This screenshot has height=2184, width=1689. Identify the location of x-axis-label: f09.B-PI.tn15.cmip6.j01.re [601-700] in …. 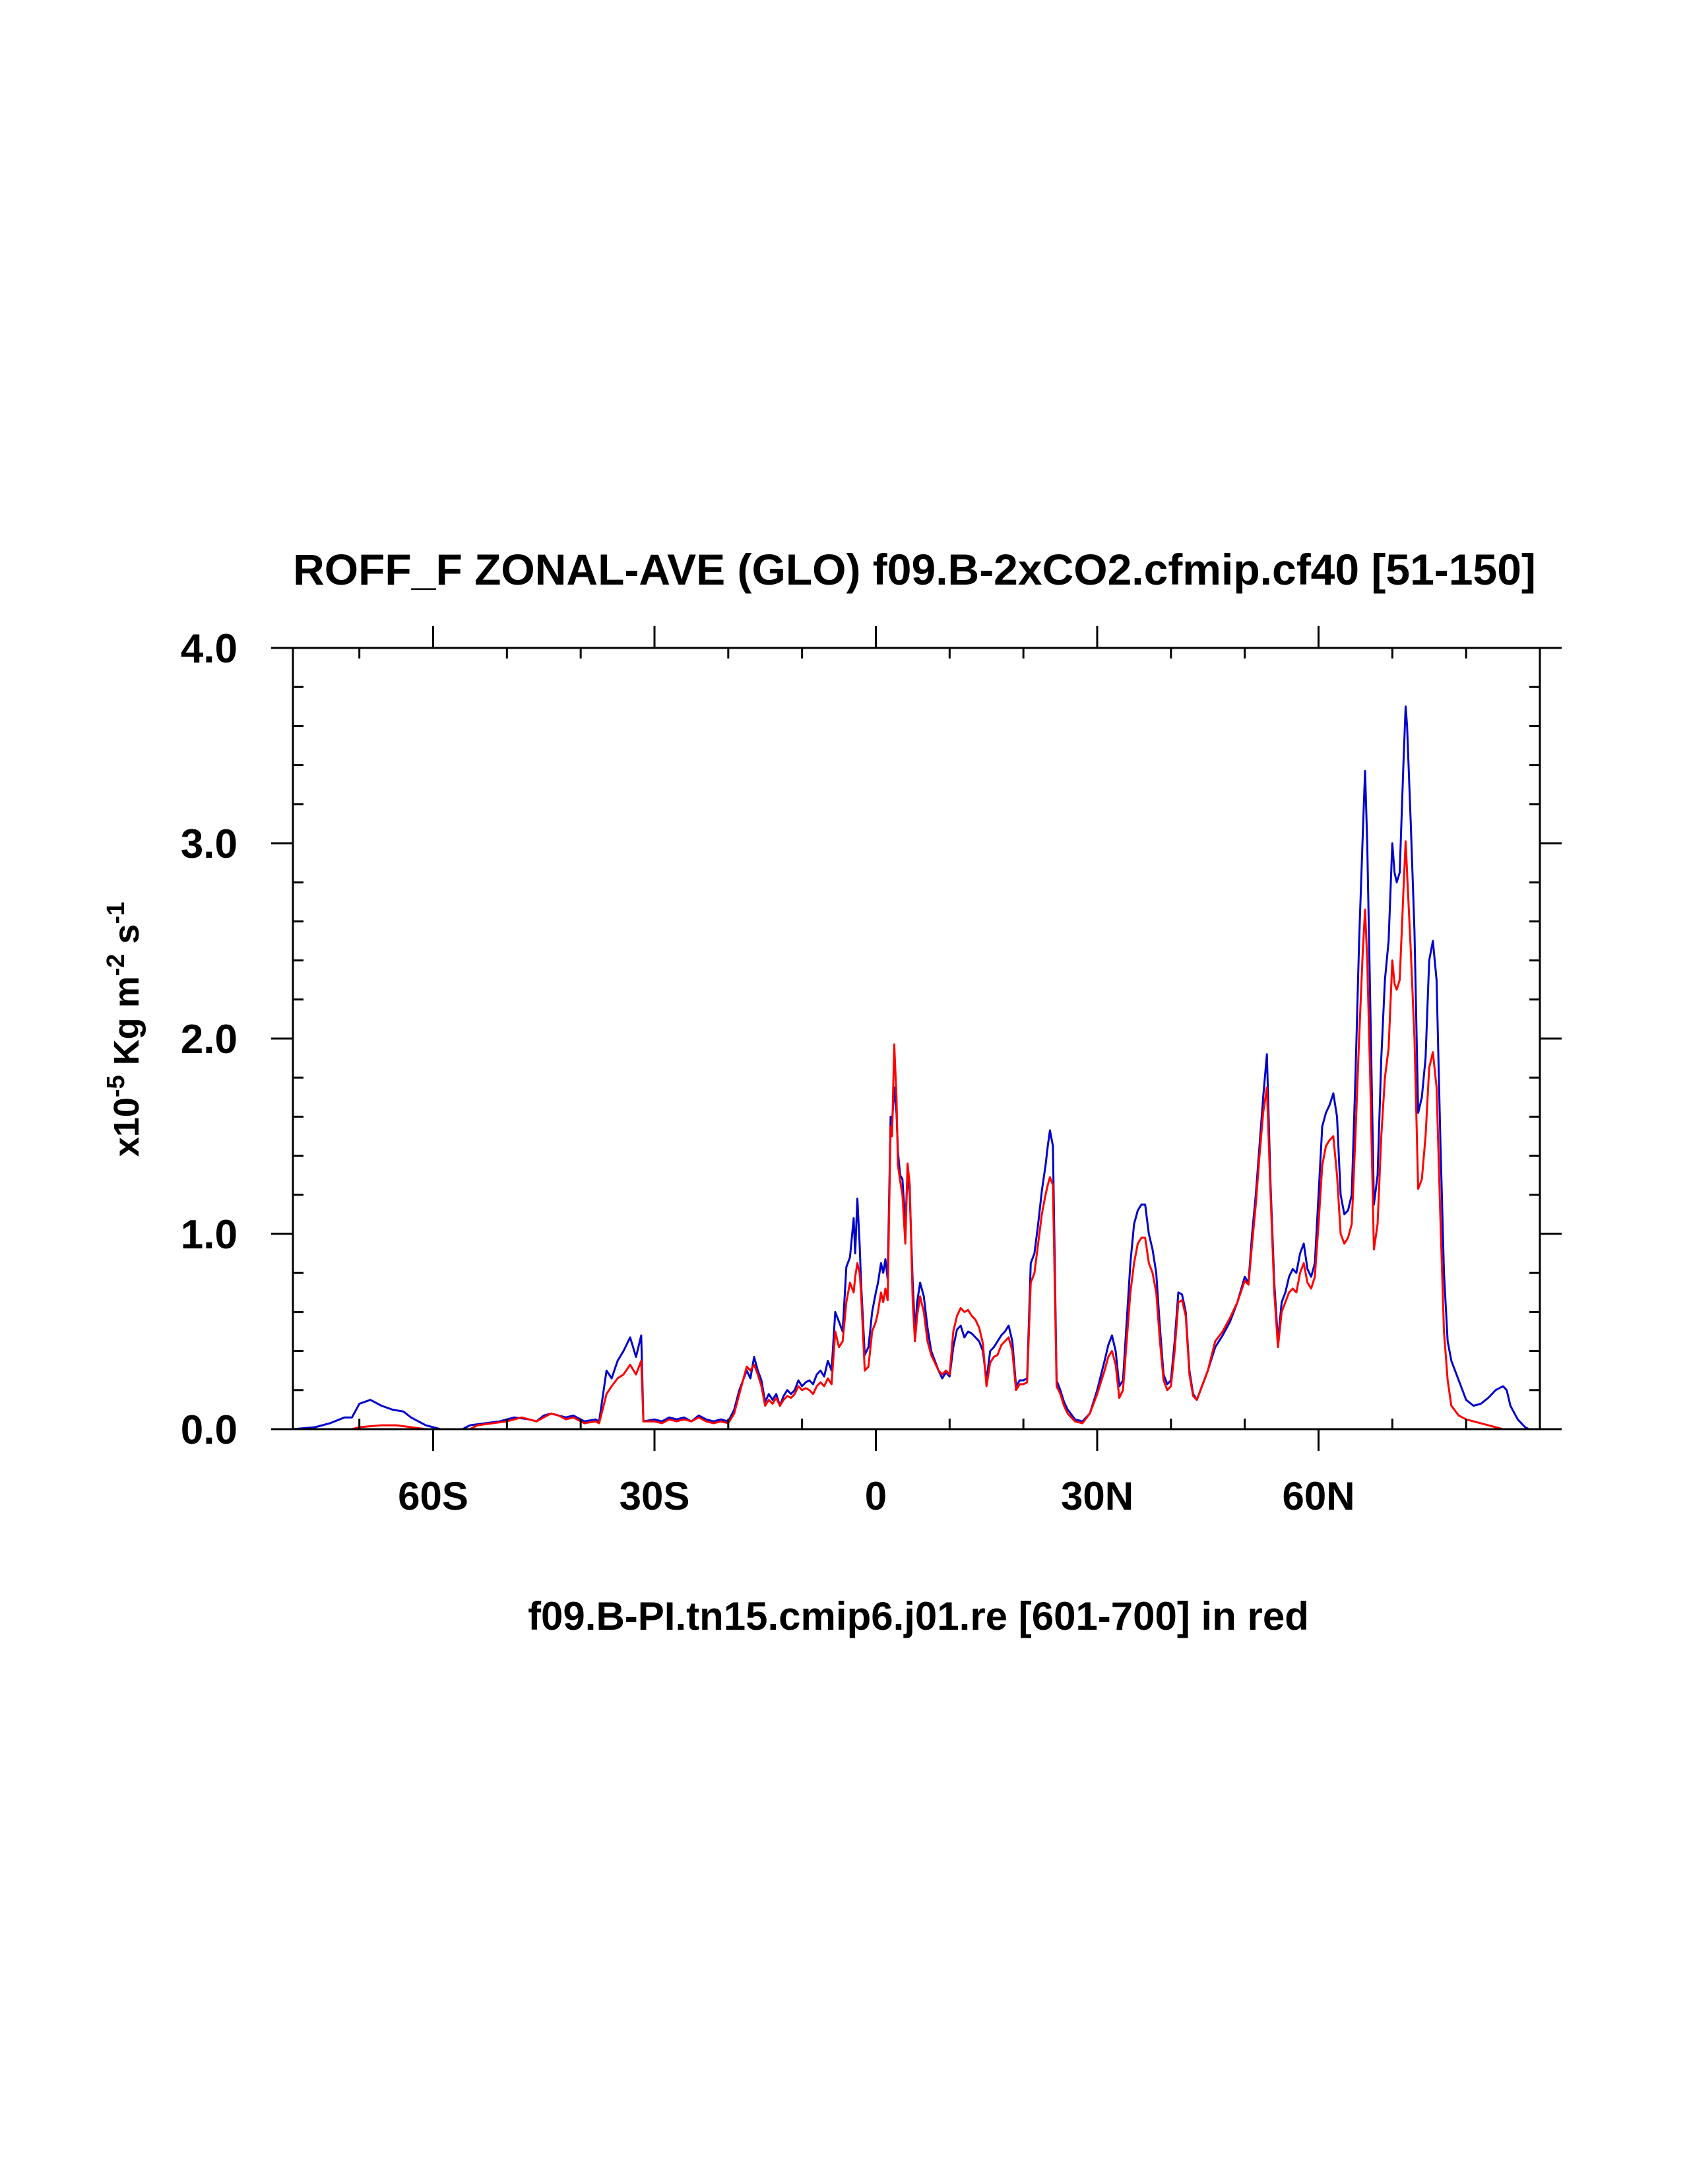
(918, 1616).